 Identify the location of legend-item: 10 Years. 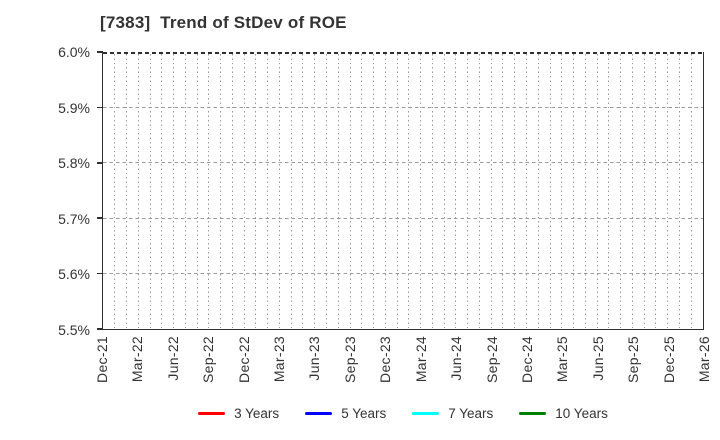
(563, 413).